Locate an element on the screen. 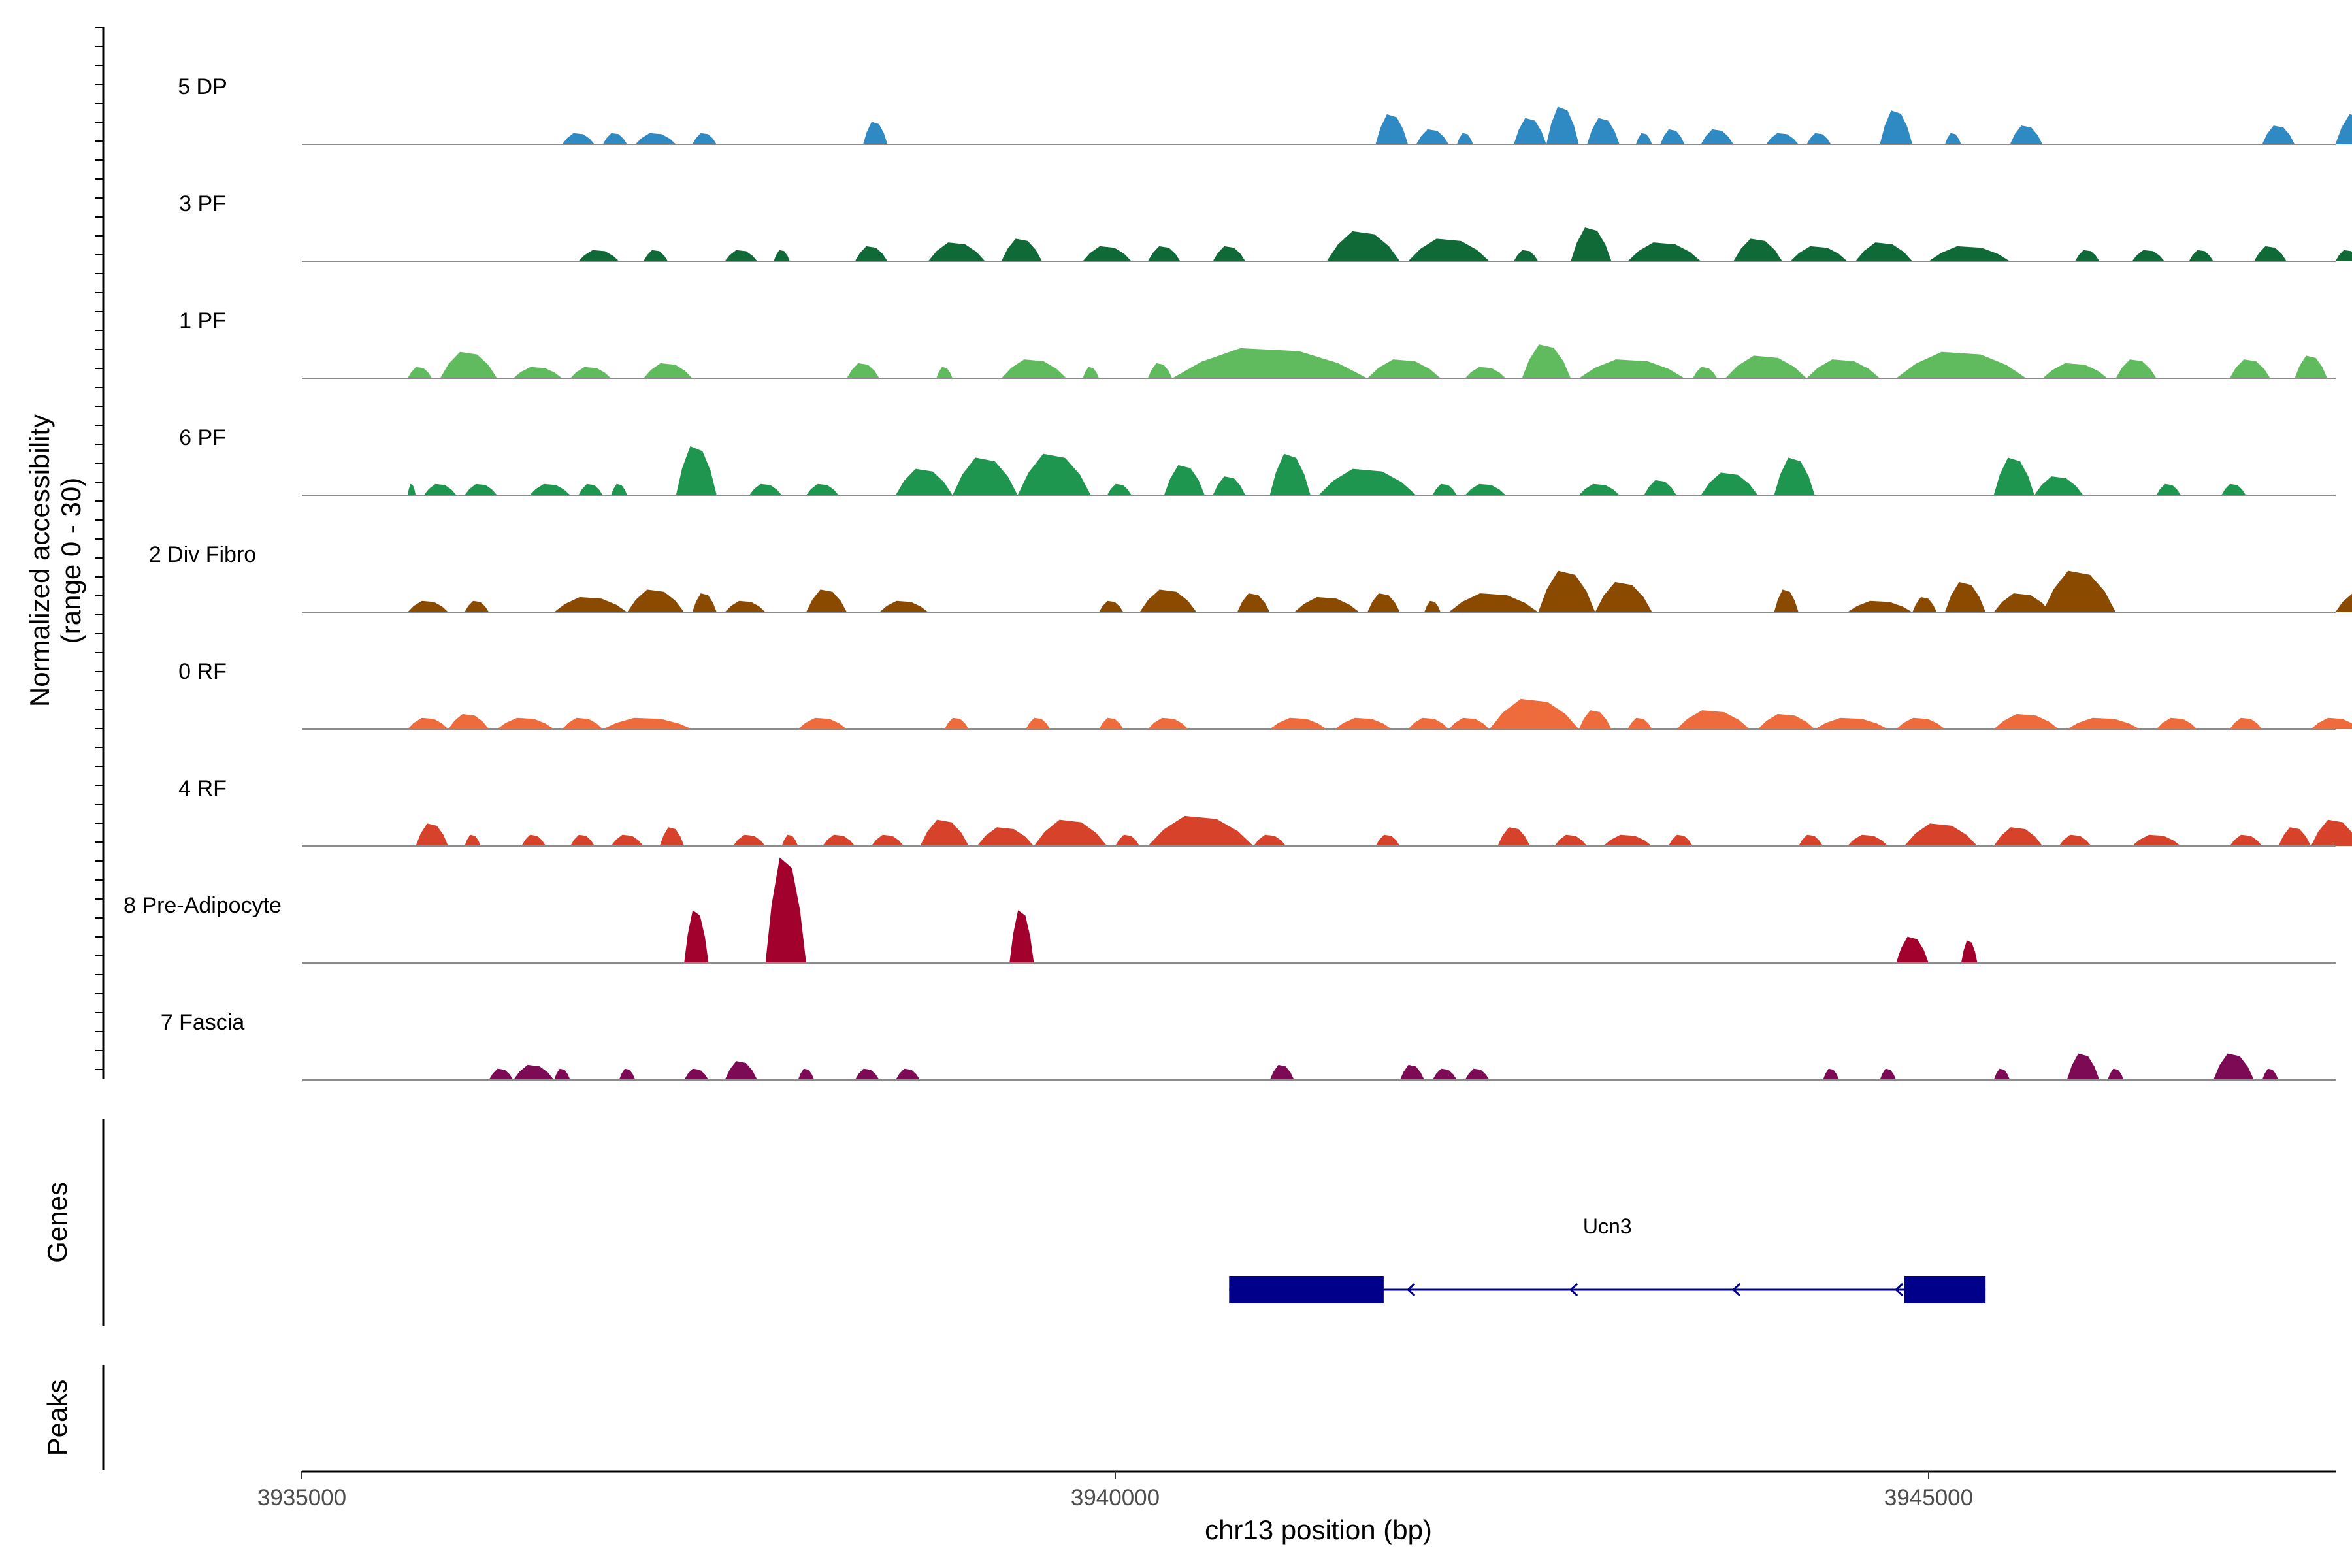 Image resolution: width=2352 pixels, height=1568 pixels. x-tick-label: 3945000 is located at coordinates (1928, 1498).